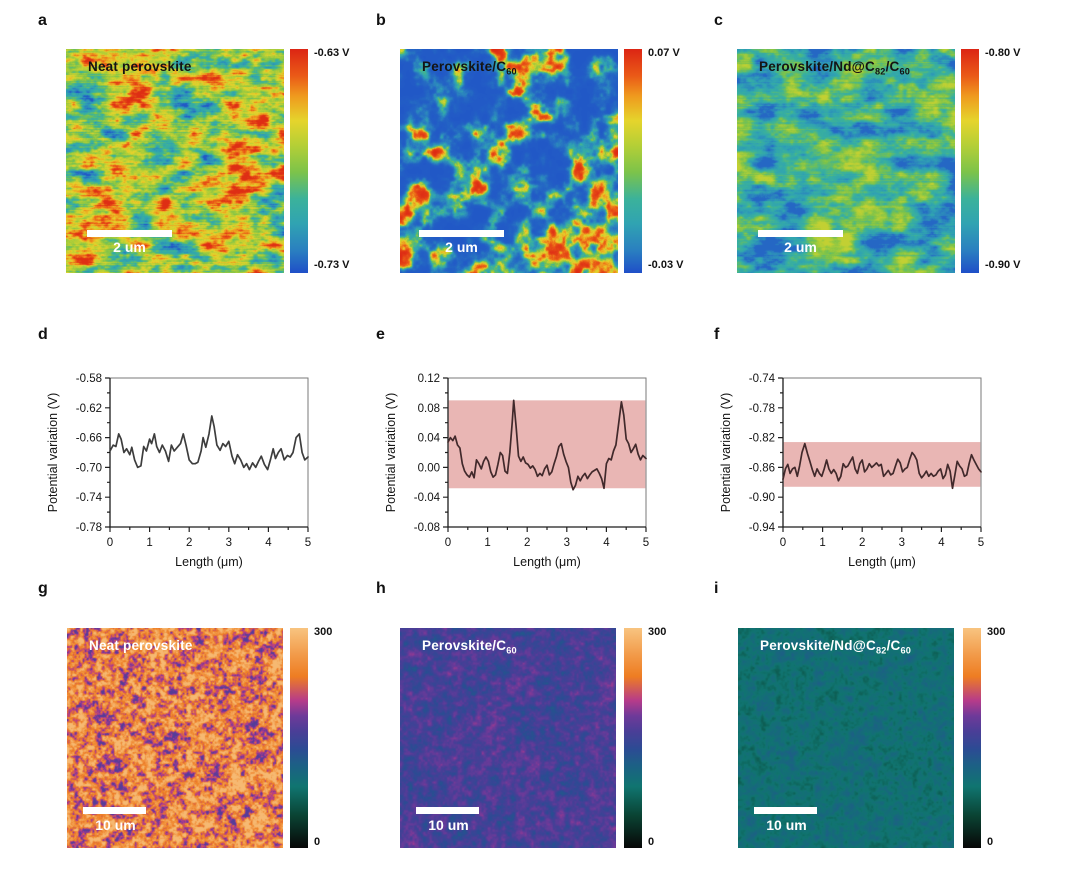 The image size is (1066, 872). I want to click on scalebar-h, so click(447, 810).